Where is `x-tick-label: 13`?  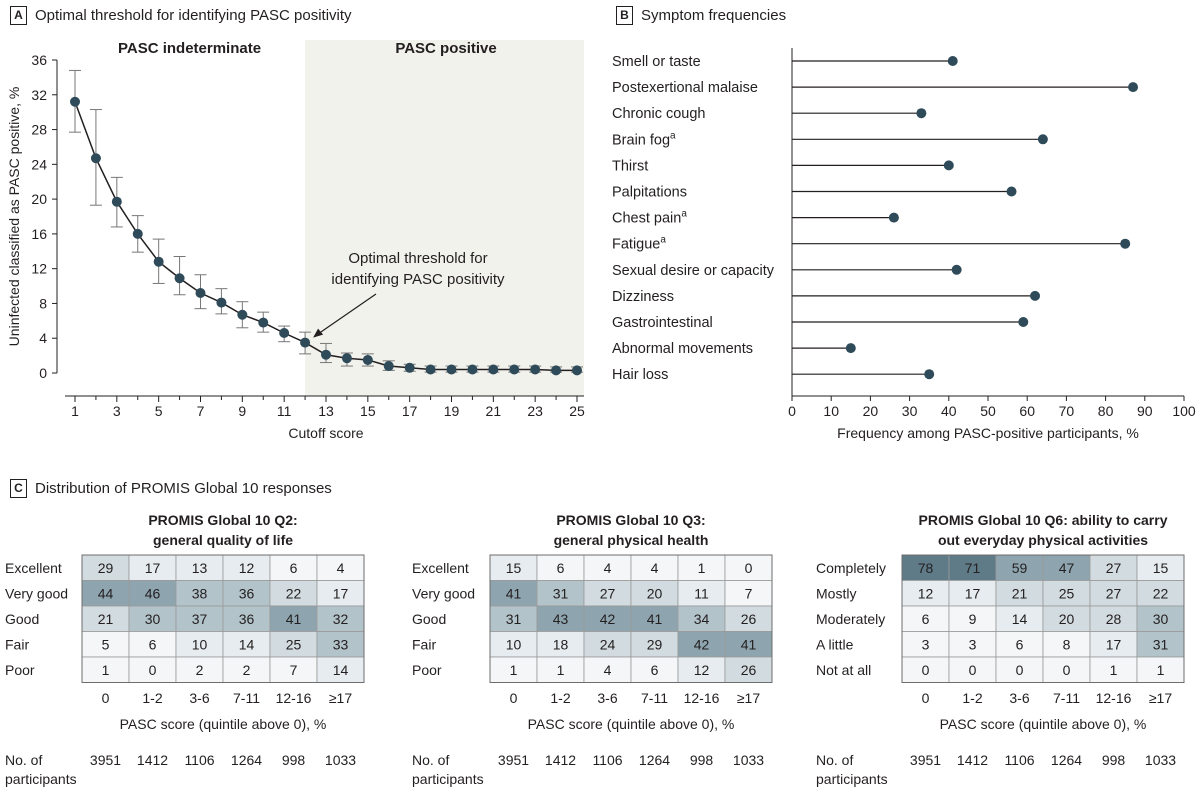
x-tick-label: 13 is located at coordinates (326, 411).